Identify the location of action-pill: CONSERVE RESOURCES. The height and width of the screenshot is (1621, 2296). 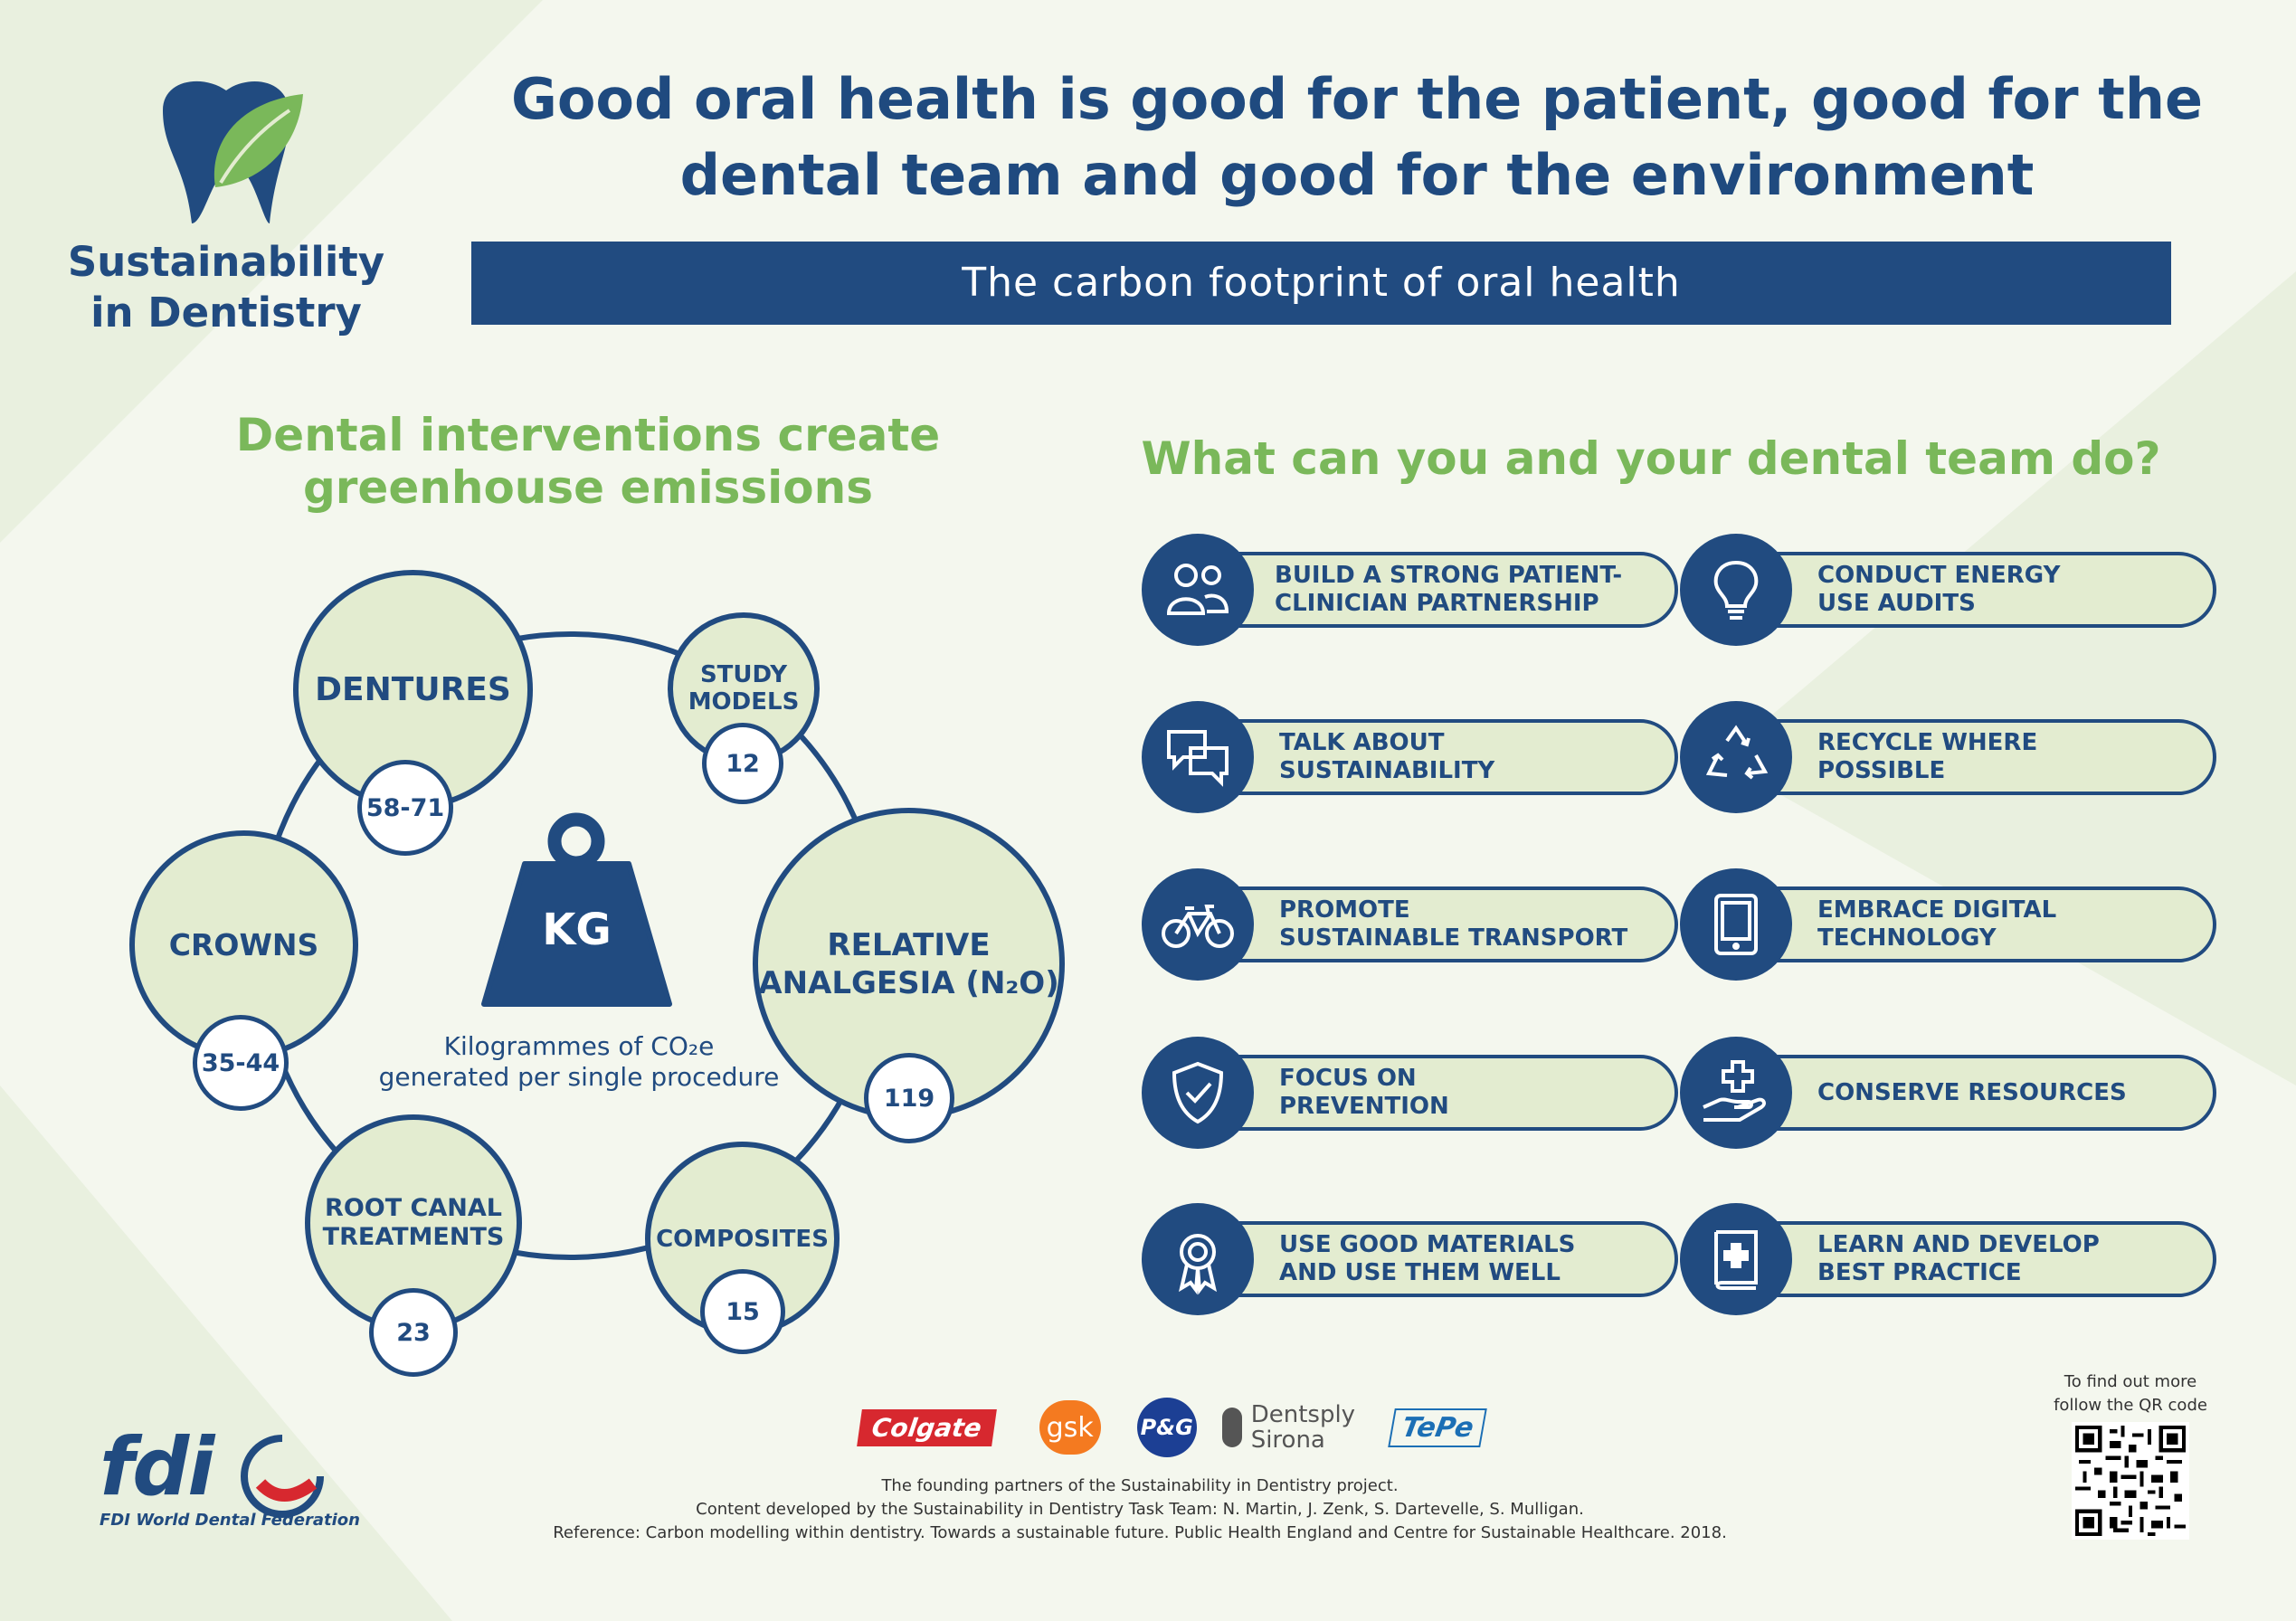
(1967, 1093).